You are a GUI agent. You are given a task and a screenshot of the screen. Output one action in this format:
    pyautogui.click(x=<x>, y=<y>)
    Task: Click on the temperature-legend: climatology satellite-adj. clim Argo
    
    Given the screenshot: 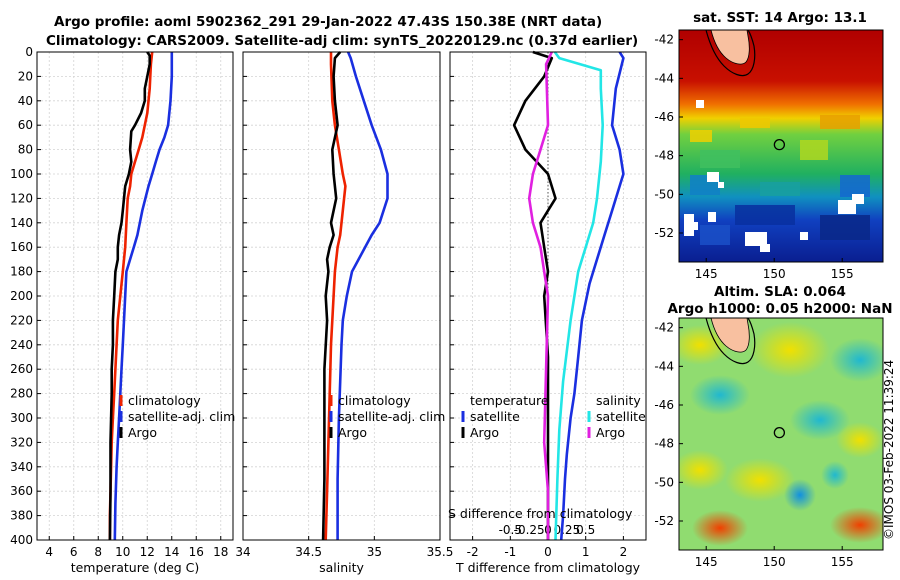 What is the action you would take?
    pyautogui.click(x=177, y=416)
    